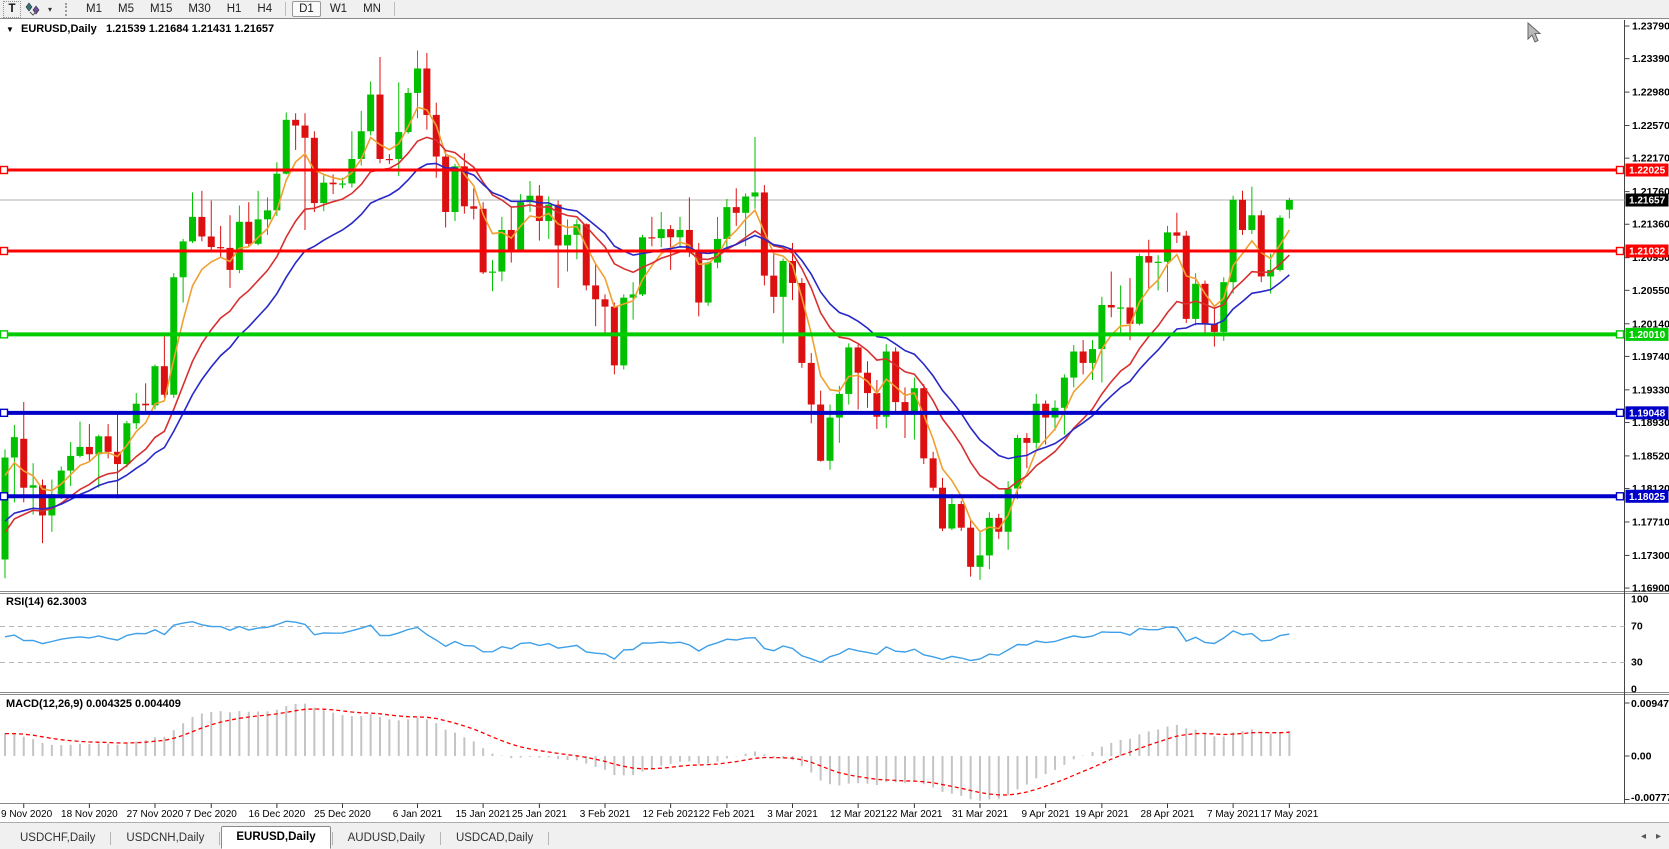 The width and height of the screenshot is (1669, 849). What do you see at coordinates (1650, 390) in the screenshot?
I see `price-axis-label: 1.19330` at bounding box center [1650, 390].